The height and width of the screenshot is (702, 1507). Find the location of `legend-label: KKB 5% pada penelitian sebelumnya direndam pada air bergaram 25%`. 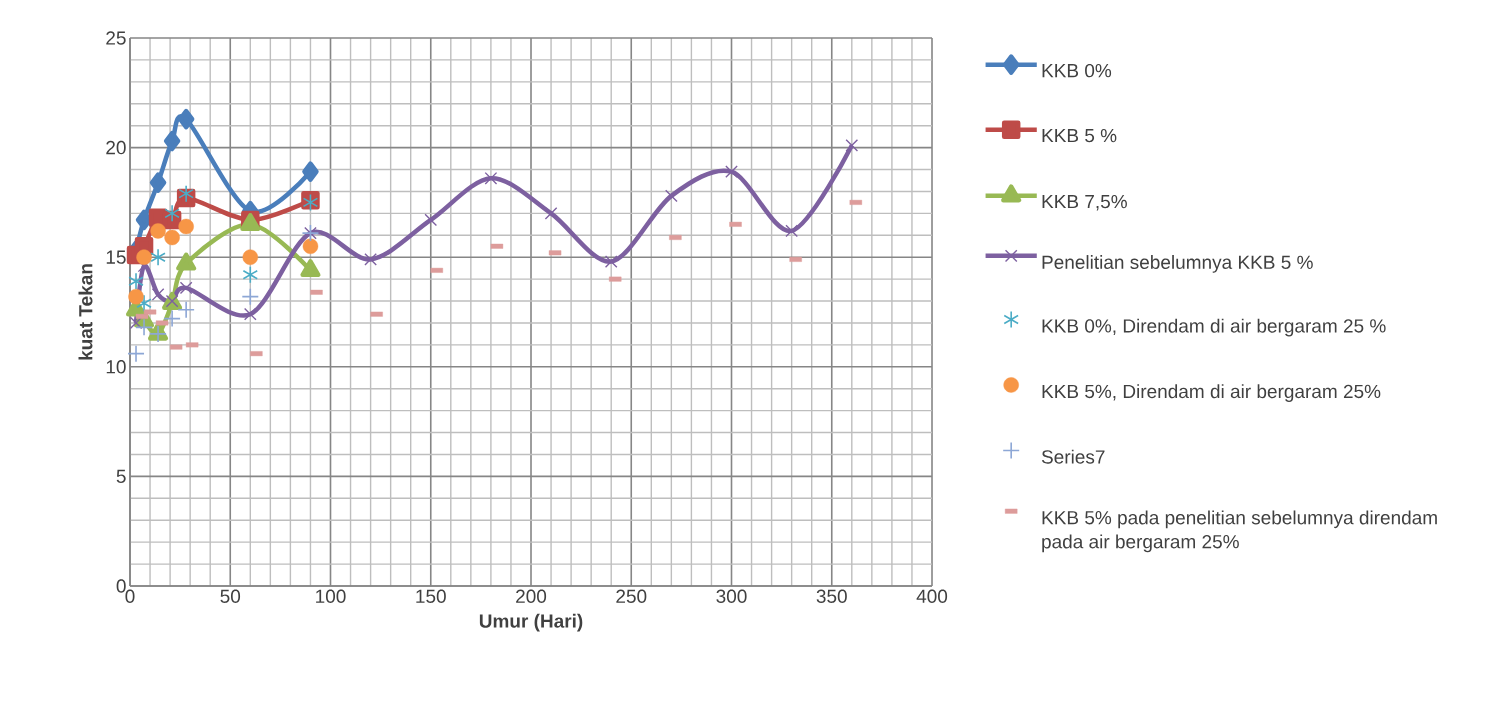

legend-label: KKB 5% pada penelitian sebelumnya direndam pada air bergaram 25% is located at coordinates (1239, 531).